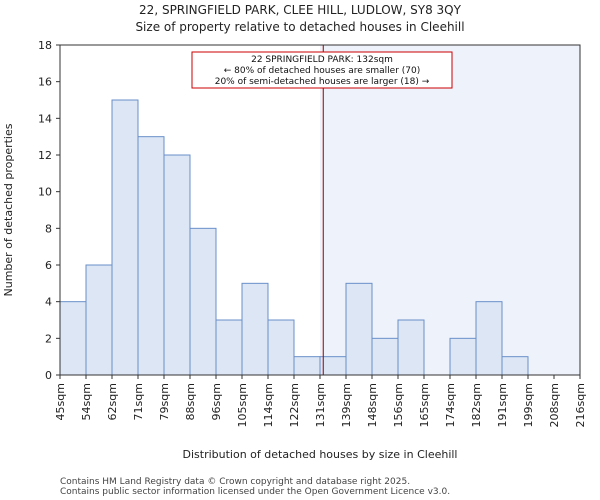 The height and width of the screenshot is (500, 600). I want to click on bar-174sqm, so click(463, 356).